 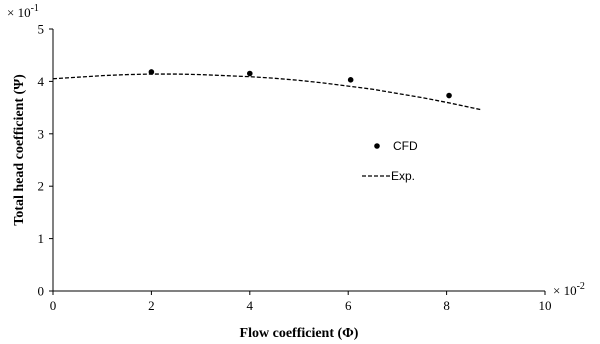 I want to click on legend-cfd-marker, so click(x=377, y=146).